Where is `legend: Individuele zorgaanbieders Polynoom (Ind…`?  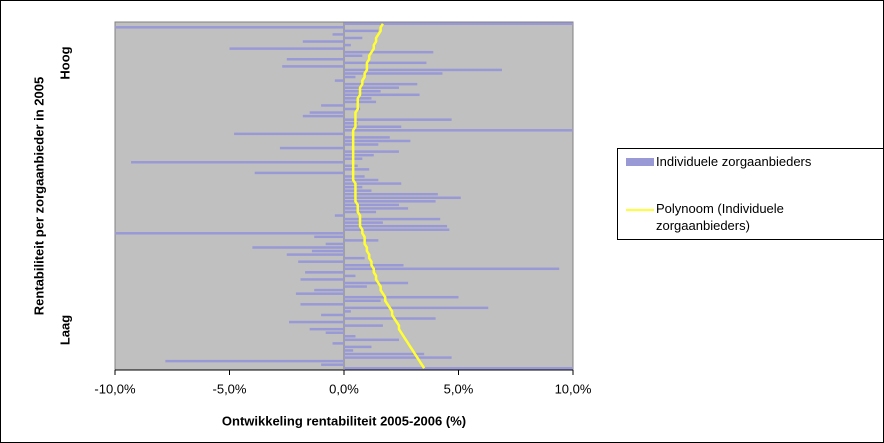
legend: Individuele zorgaanbieders Polynoom (Ind… is located at coordinates (750, 194).